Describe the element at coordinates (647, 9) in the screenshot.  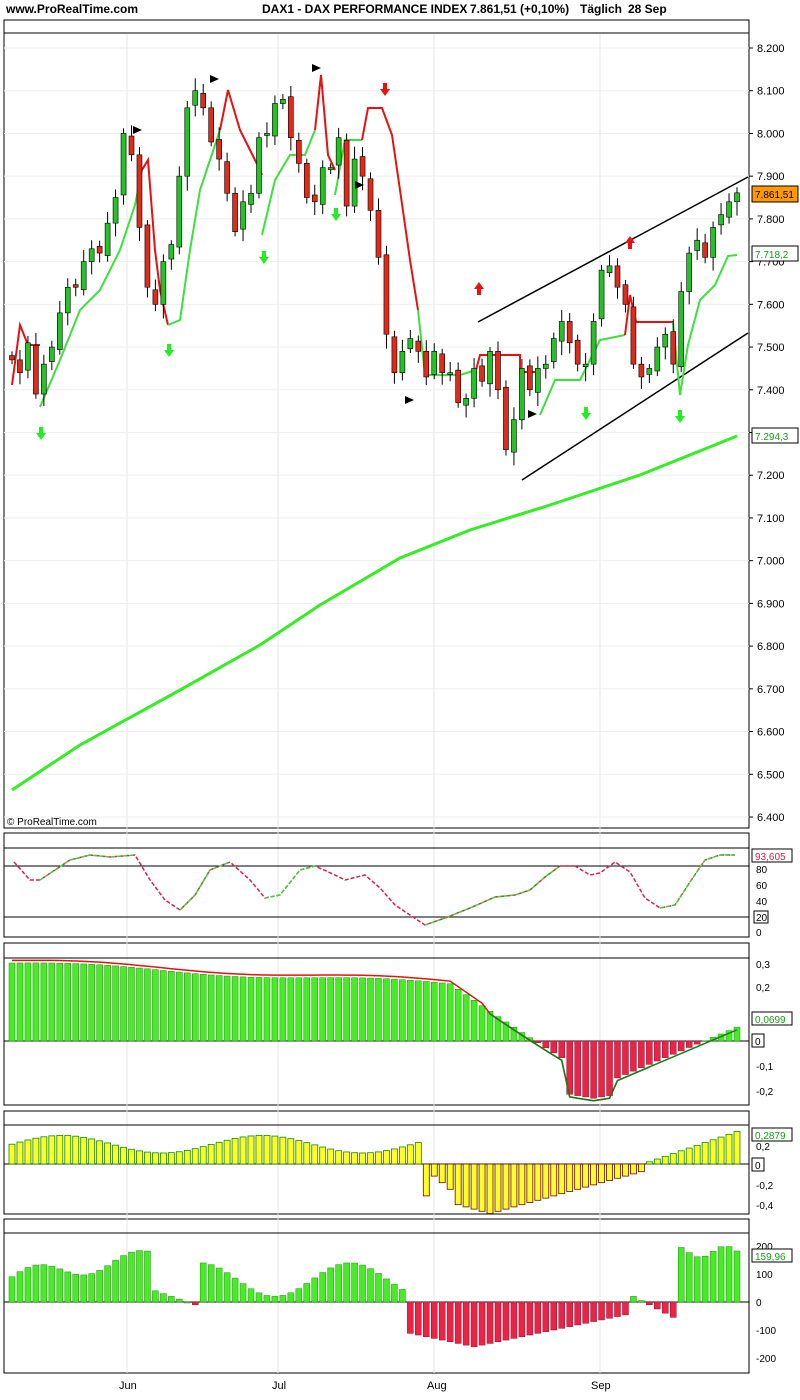
I see `date-label: 28 Sep` at that location.